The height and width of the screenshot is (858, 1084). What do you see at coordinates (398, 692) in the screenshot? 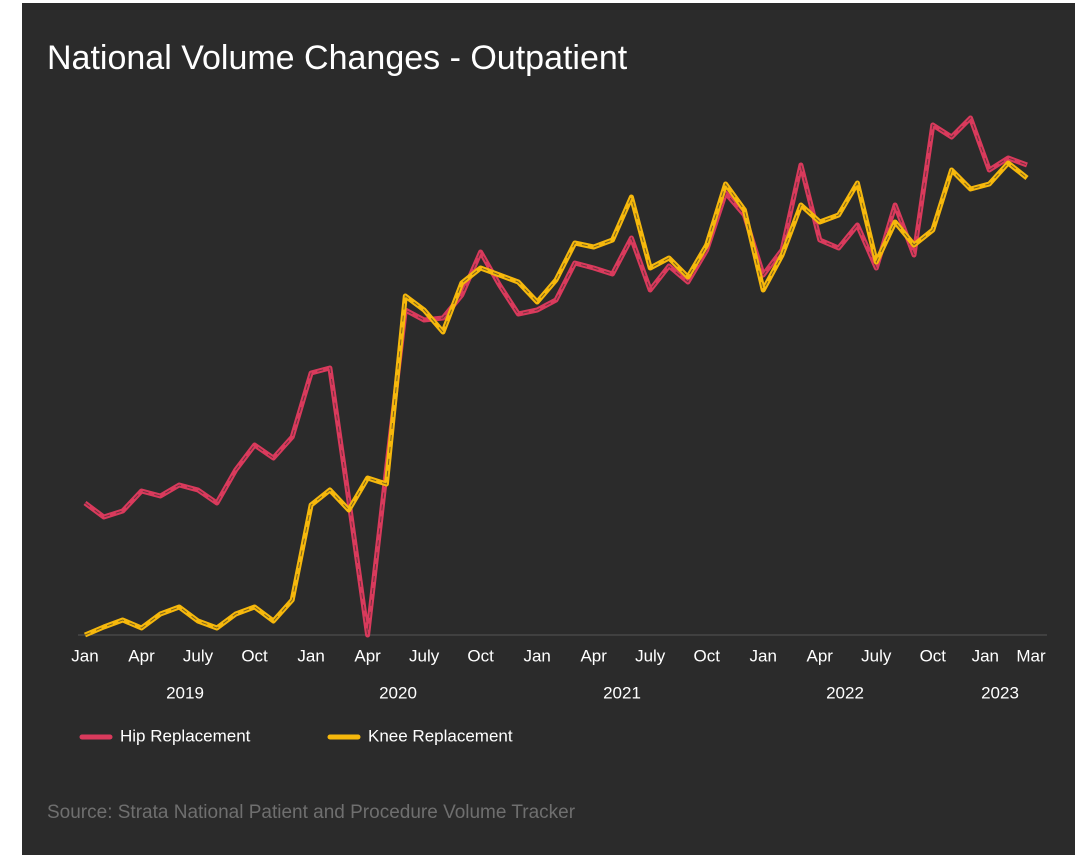
I see `year-label: 2020` at bounding box center [398, 692].